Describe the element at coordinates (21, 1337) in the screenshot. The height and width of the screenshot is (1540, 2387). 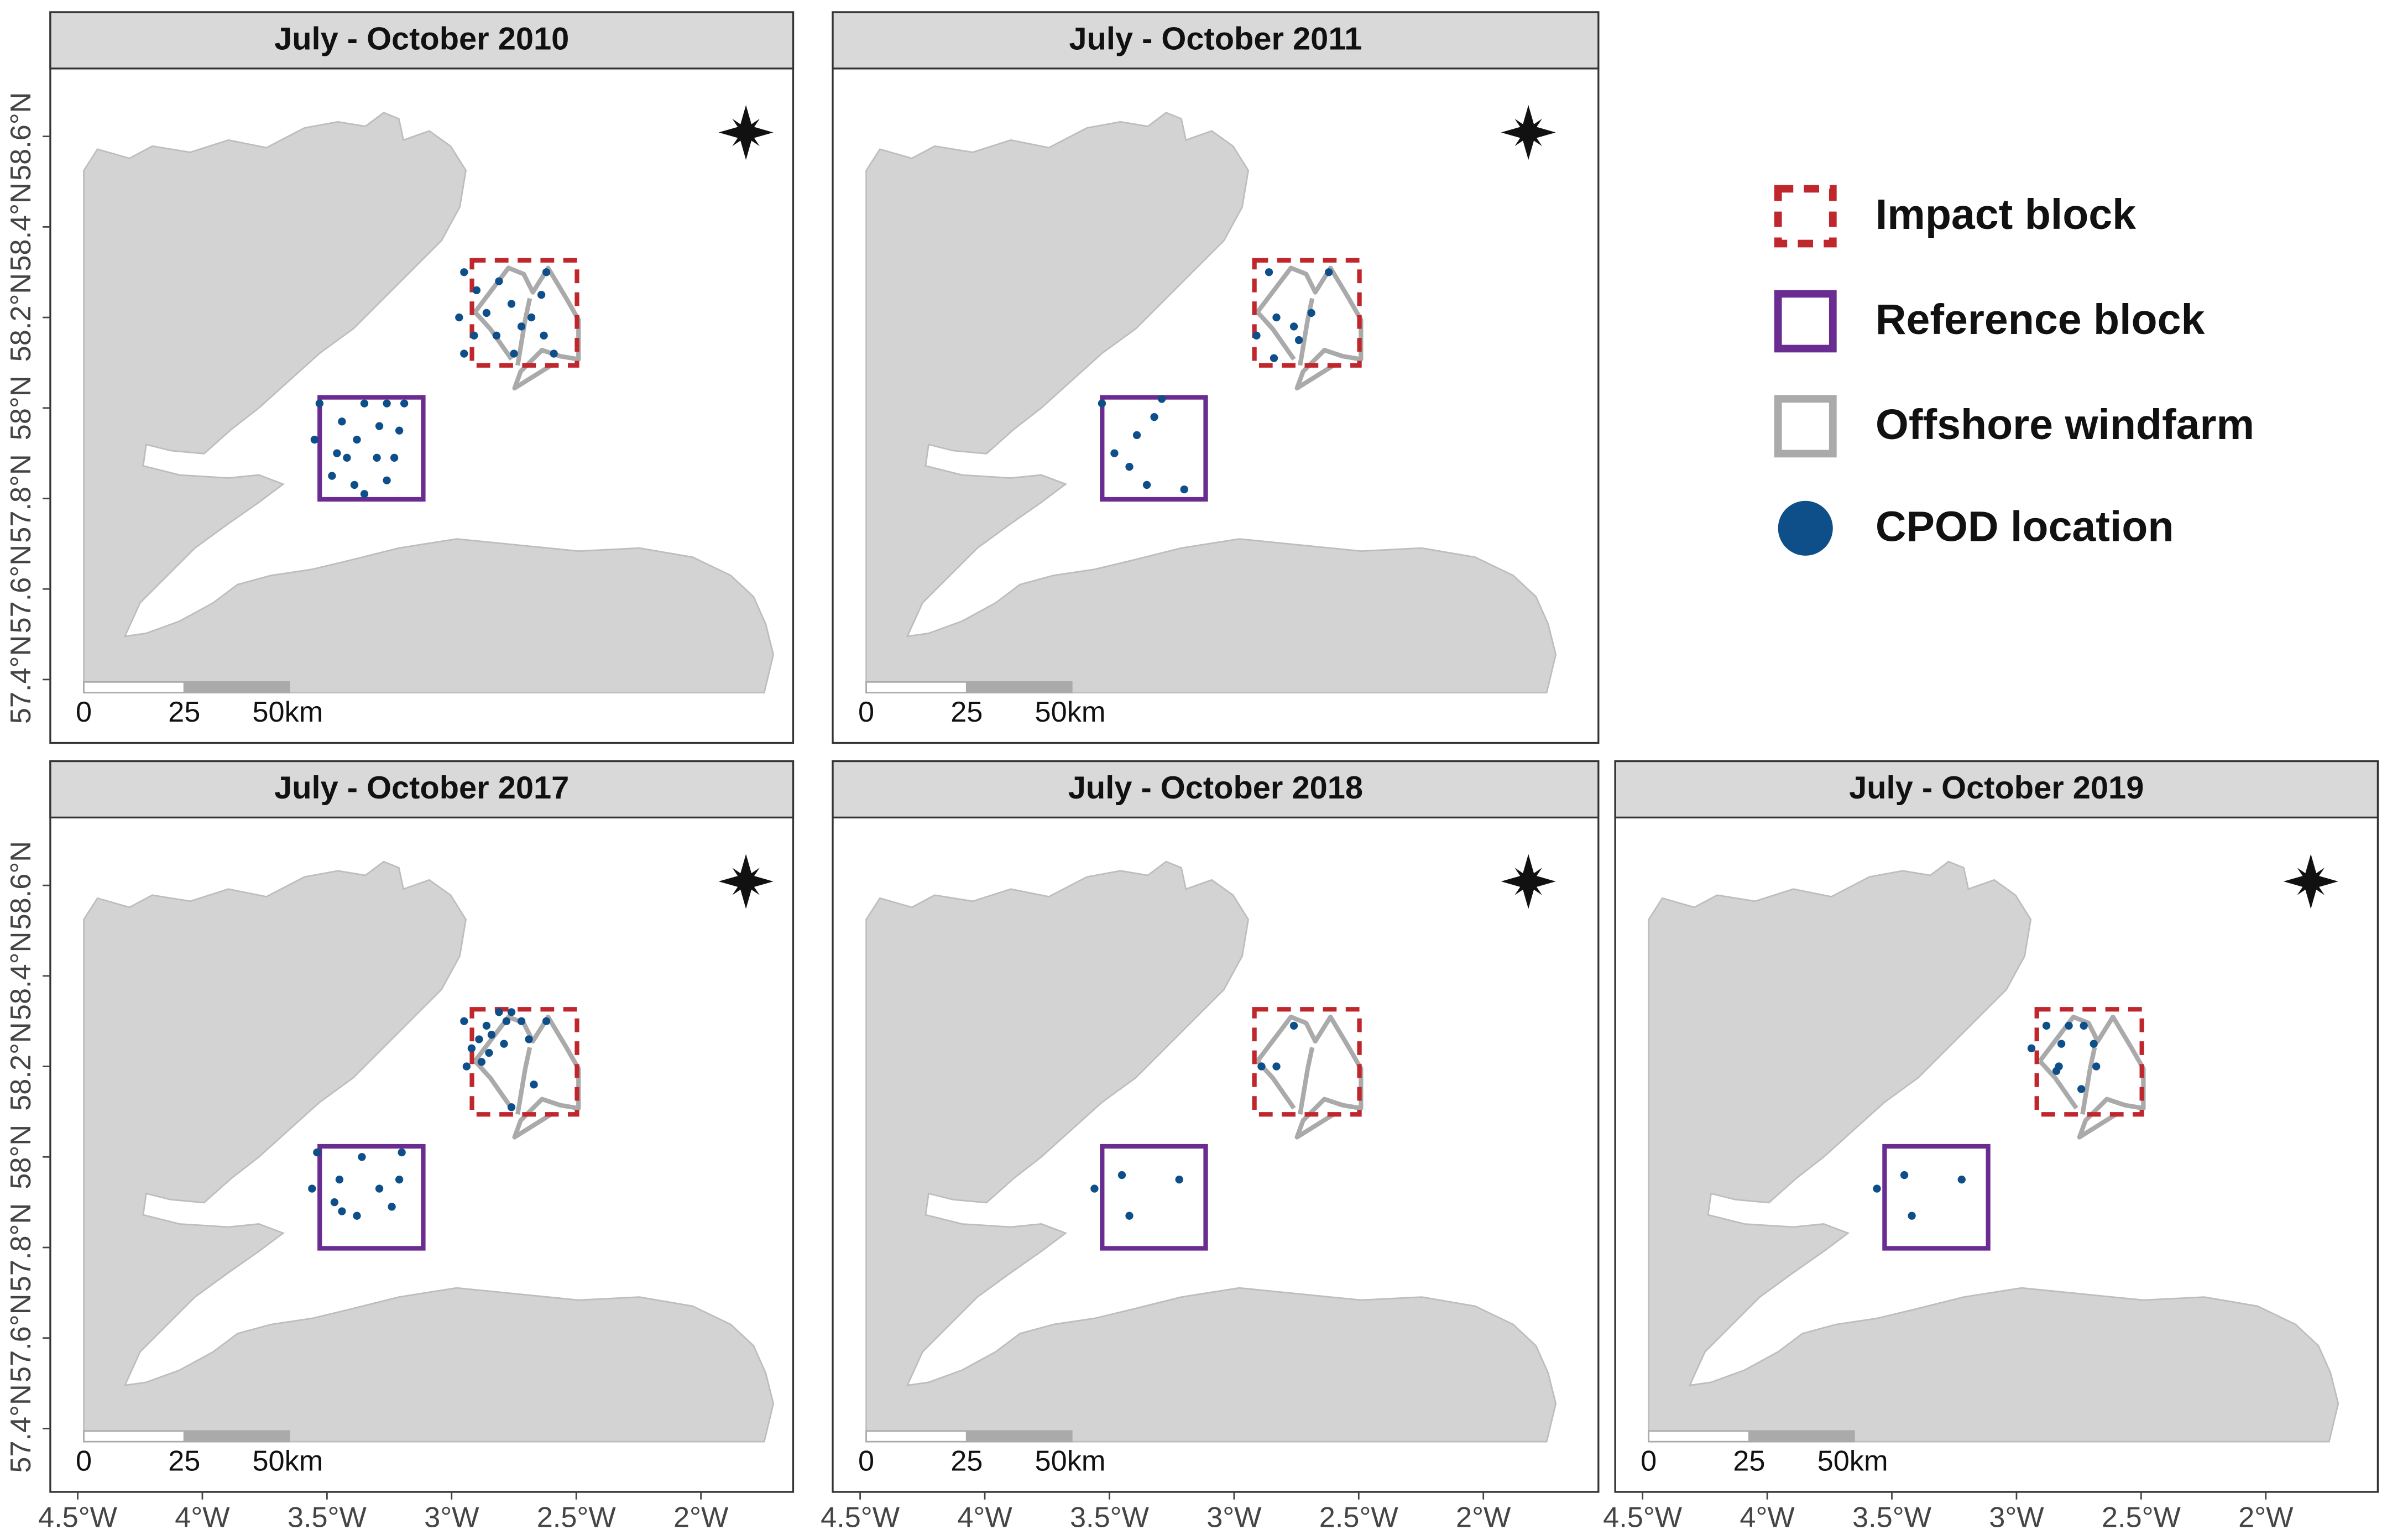
I see `y-tick-label: 57.6°N` at that location.